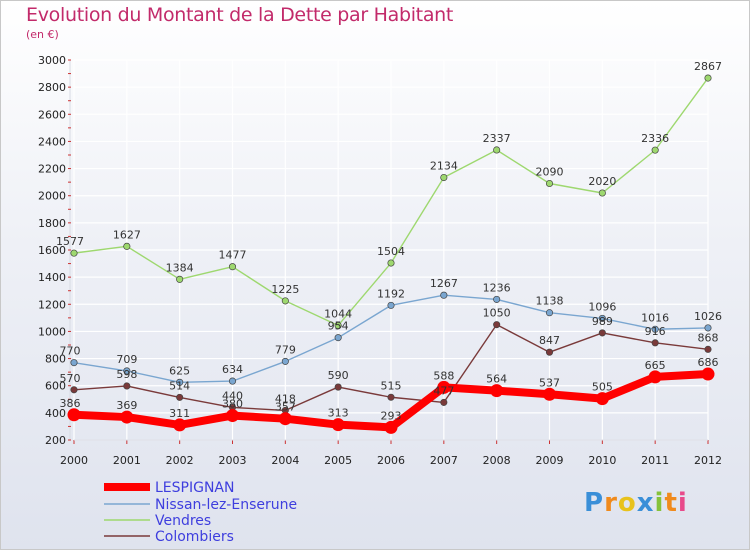 This screenshot has width=750, height=550. Describe the element at coordinates (52, 114) in the screenshot. I see `y-tick-label: 2600` at that location.